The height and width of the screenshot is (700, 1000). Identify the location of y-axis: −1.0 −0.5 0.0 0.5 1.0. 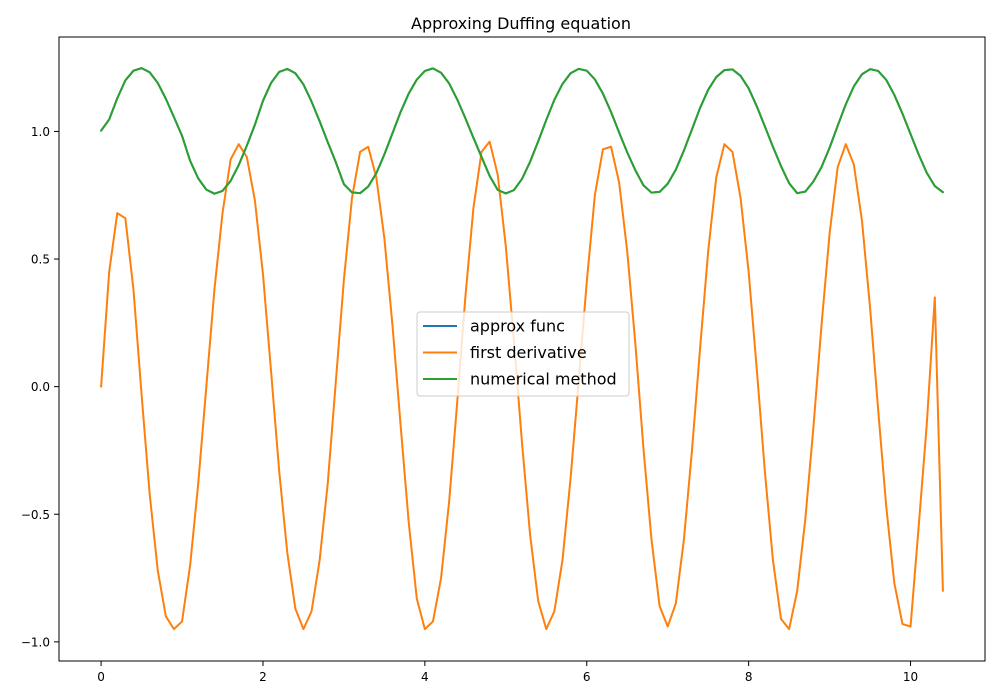
(40, 387).